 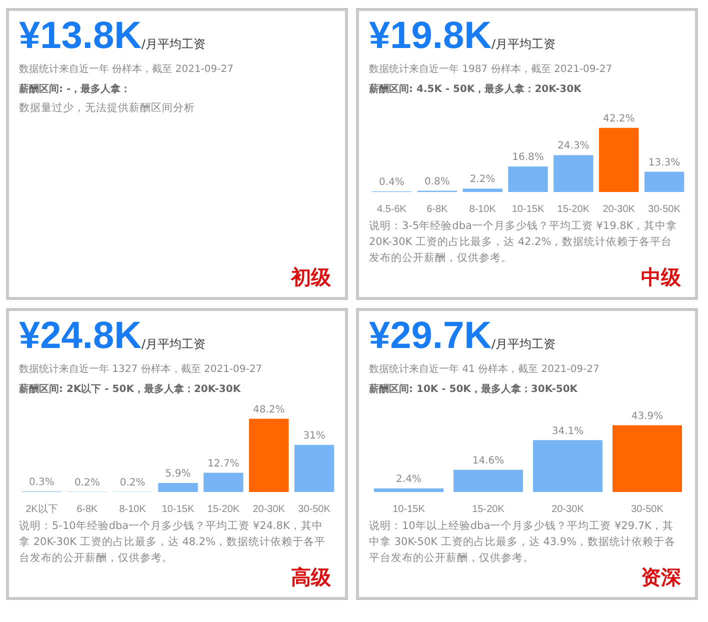 What do you see at coordinates (80, 336) in the screenshot?
I see `chart-title: ¥24.8K` at bounding box center [80, 336].